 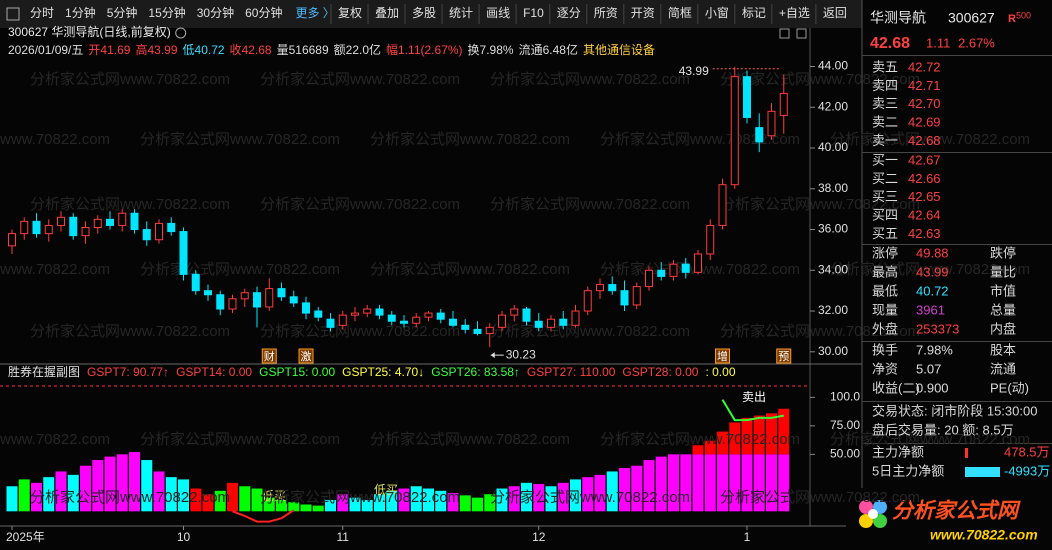 I want to click on toolbar-button: 统计, so click(x=461, y=13).